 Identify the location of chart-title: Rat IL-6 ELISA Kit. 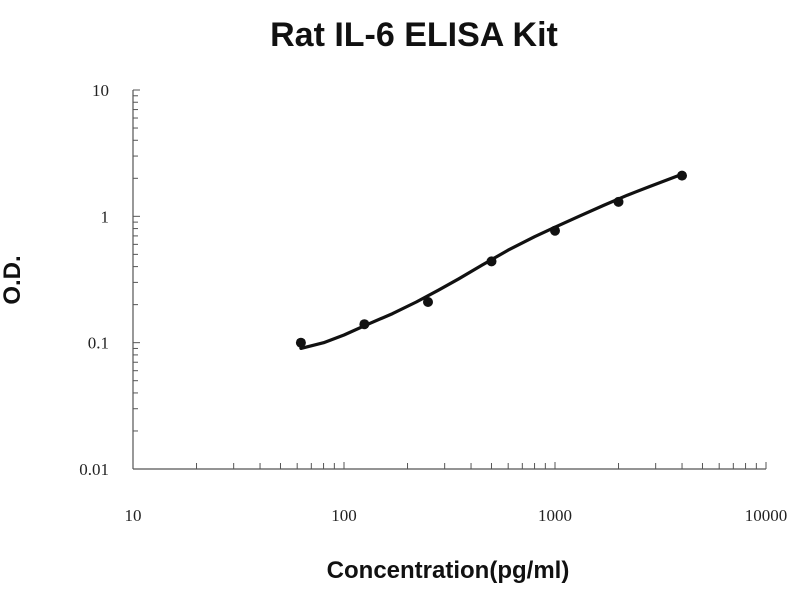
(414, 35).